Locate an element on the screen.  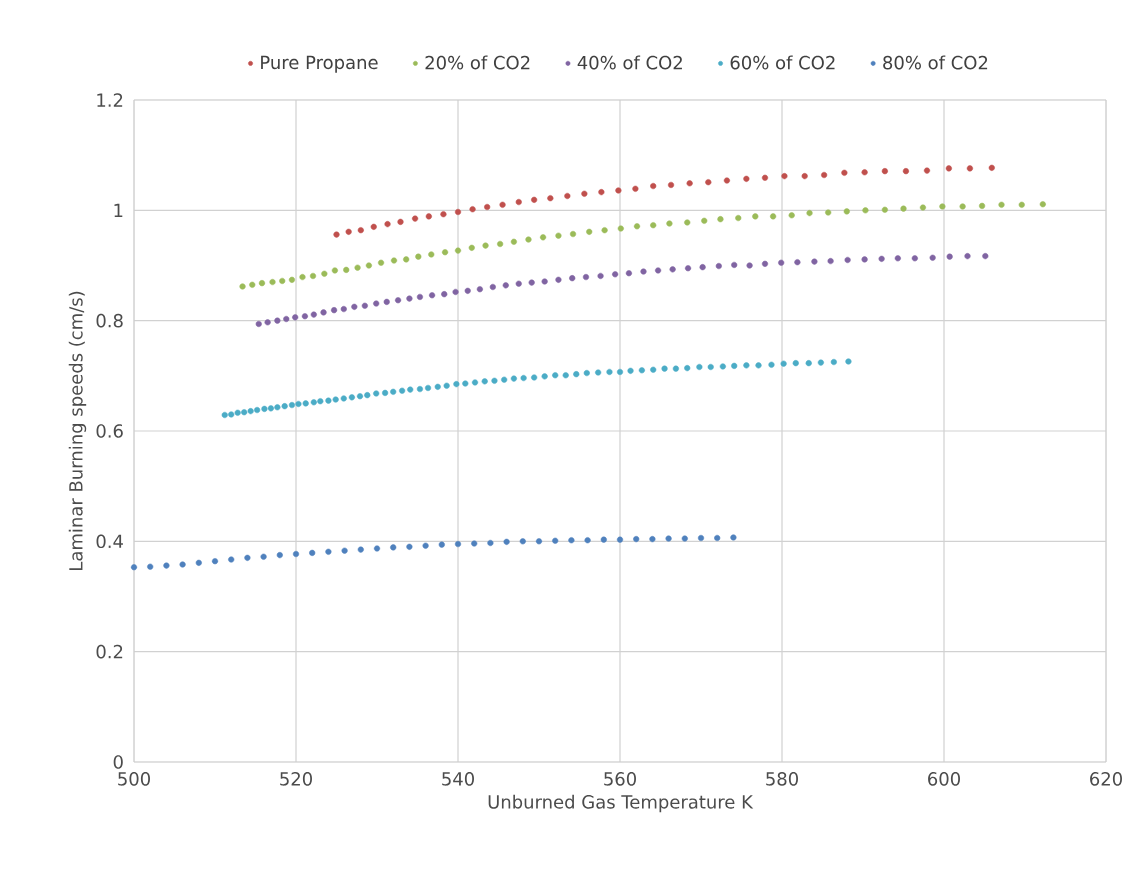
legend-label: 60% of CO2 is located at coordinates (782, 62).